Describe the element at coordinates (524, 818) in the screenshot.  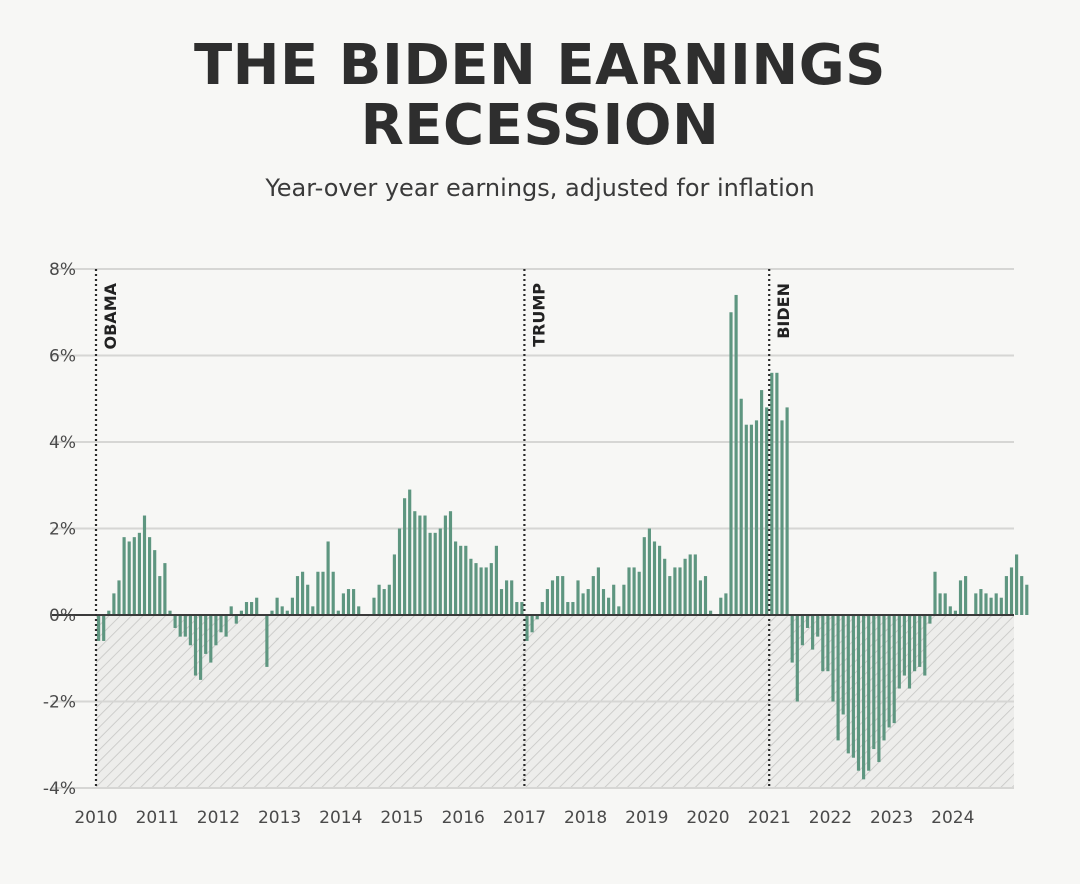
I see `x-tick-label: 2017` at that location.